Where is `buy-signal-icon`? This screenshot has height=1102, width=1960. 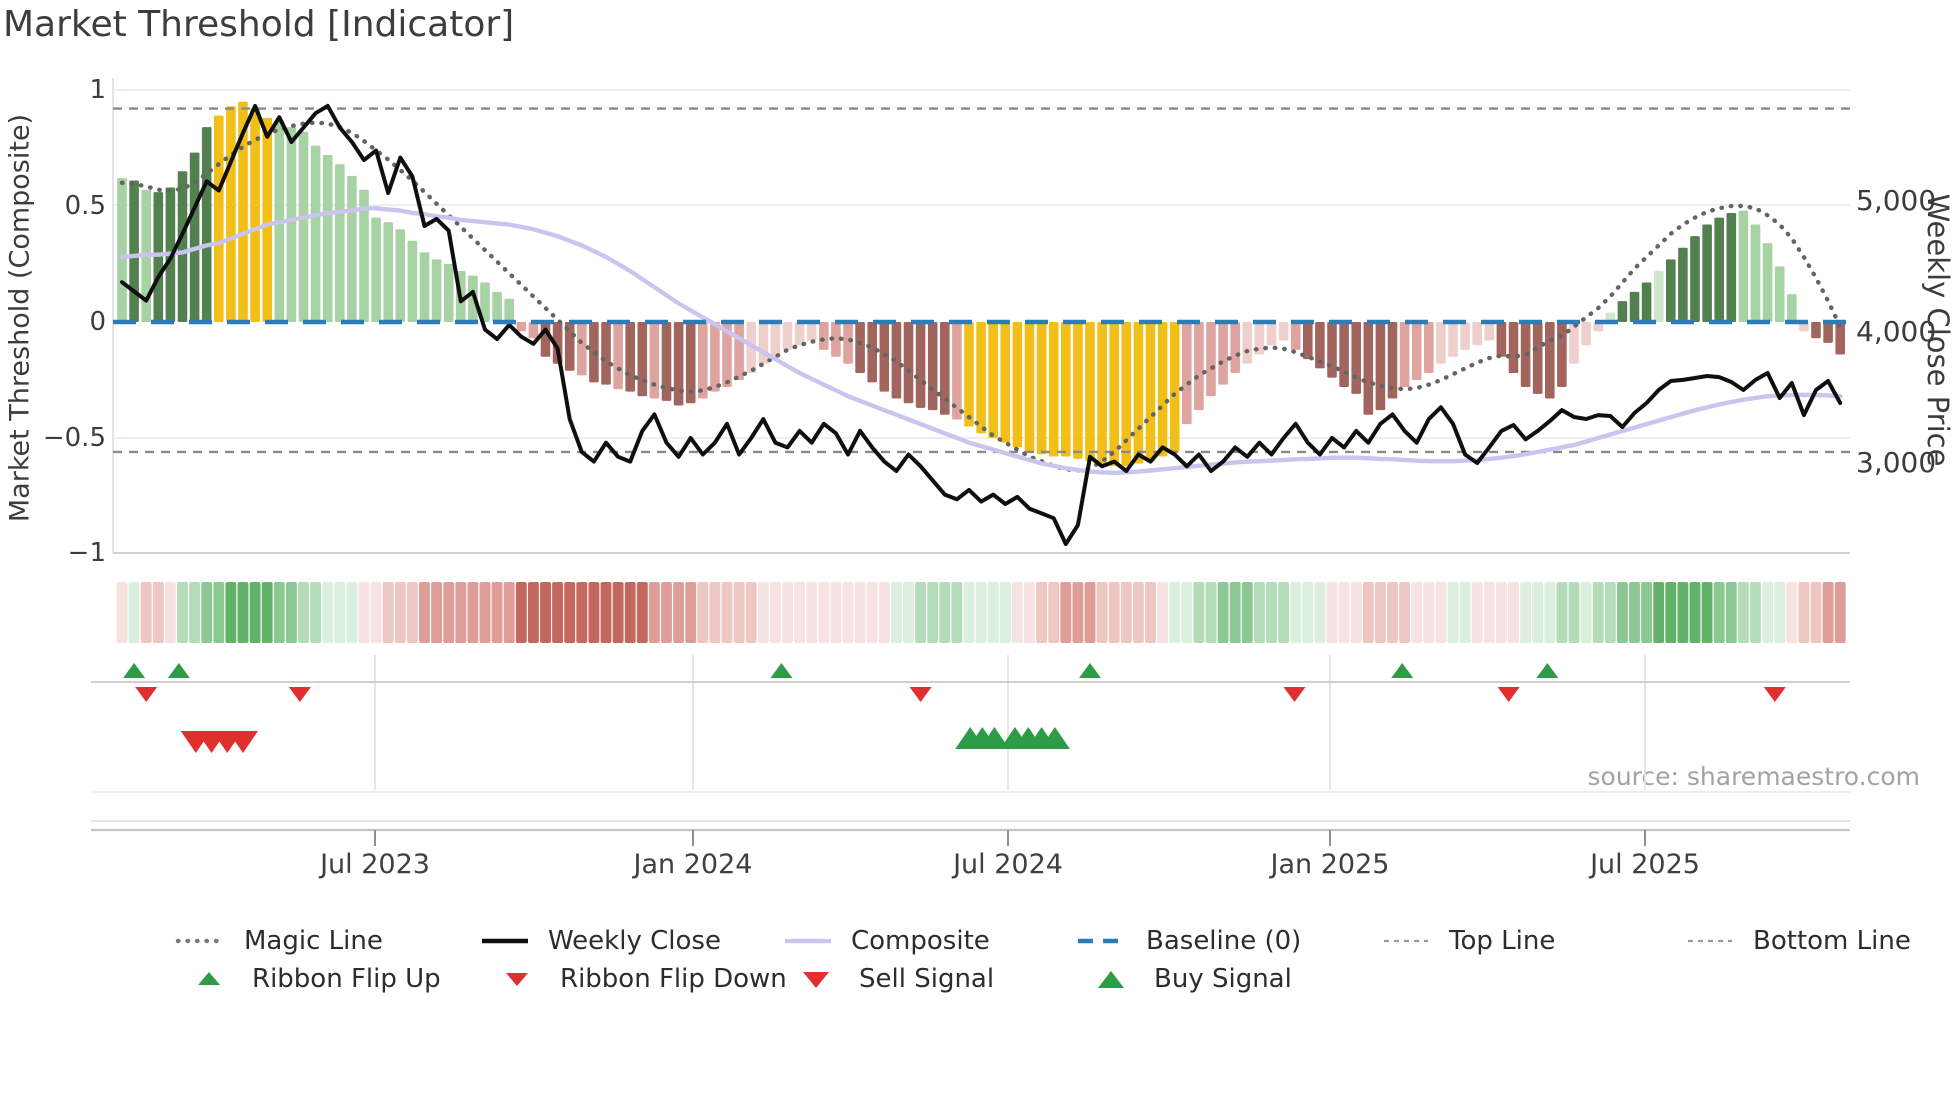
buy-signal-icon is located at coordinates (1054, 738).